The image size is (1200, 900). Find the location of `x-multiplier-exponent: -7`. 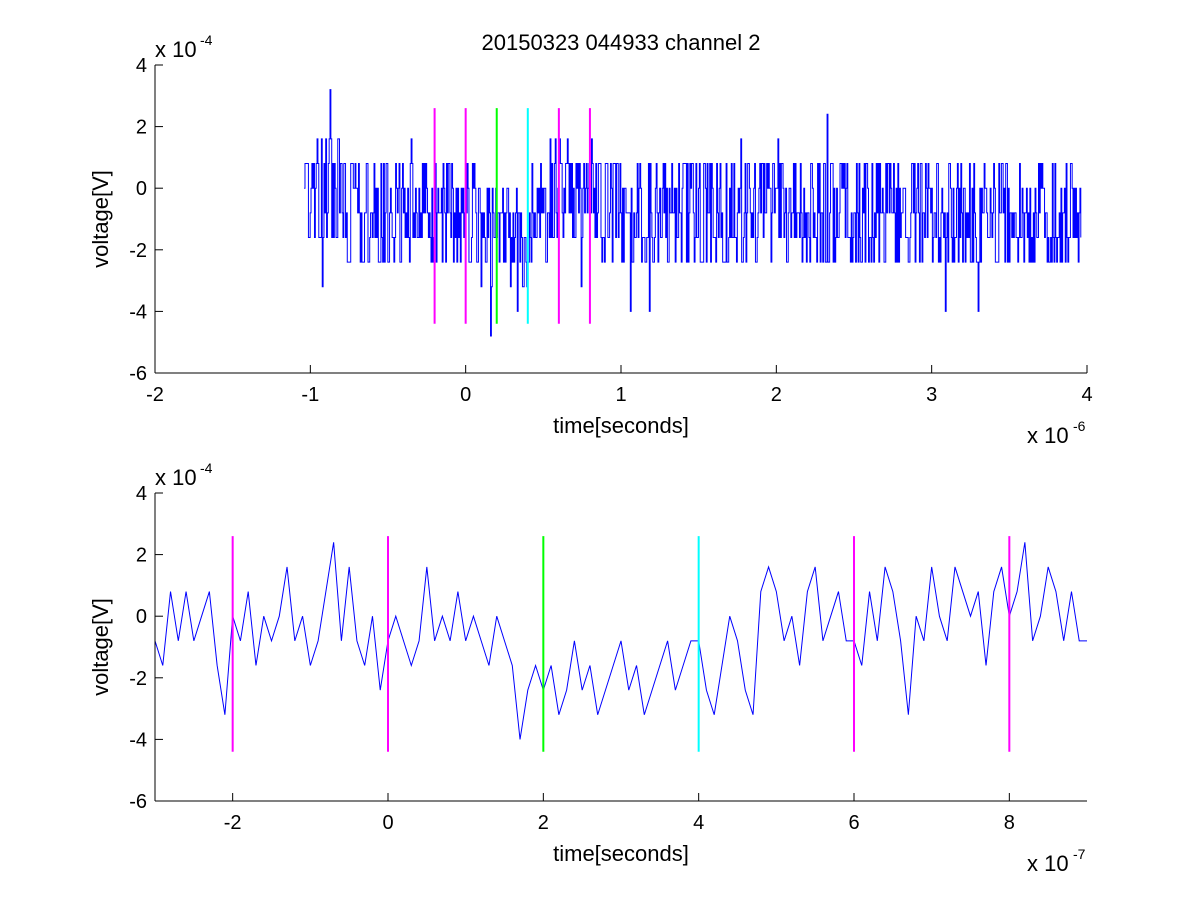

x-multiplier-exponent: -7 is located at coordinates (1079, 854).